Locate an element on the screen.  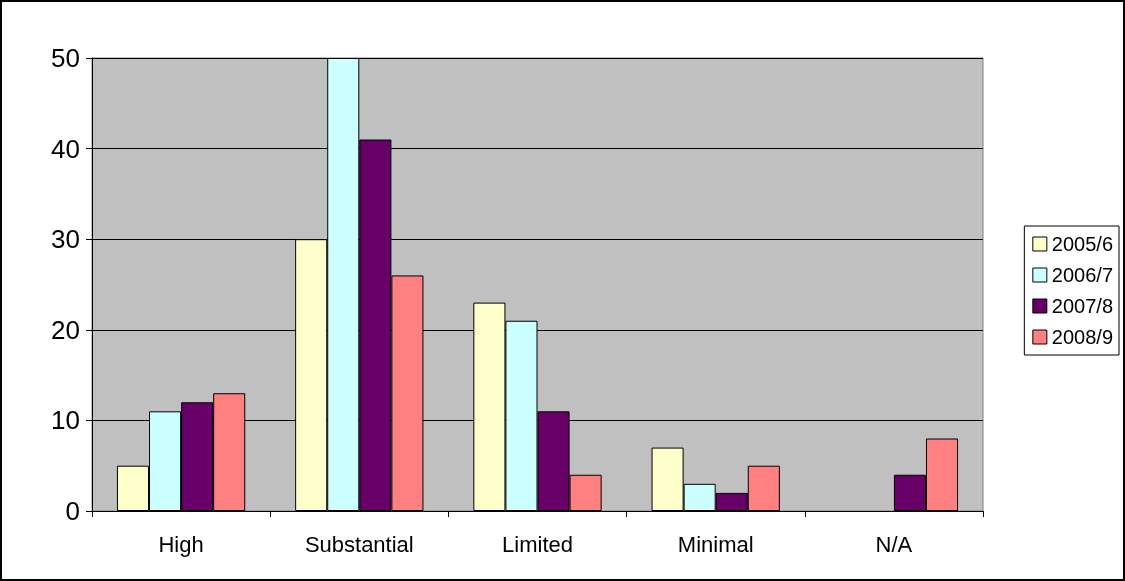
y-tick-label: 40 is located at coordinates (65, 148).